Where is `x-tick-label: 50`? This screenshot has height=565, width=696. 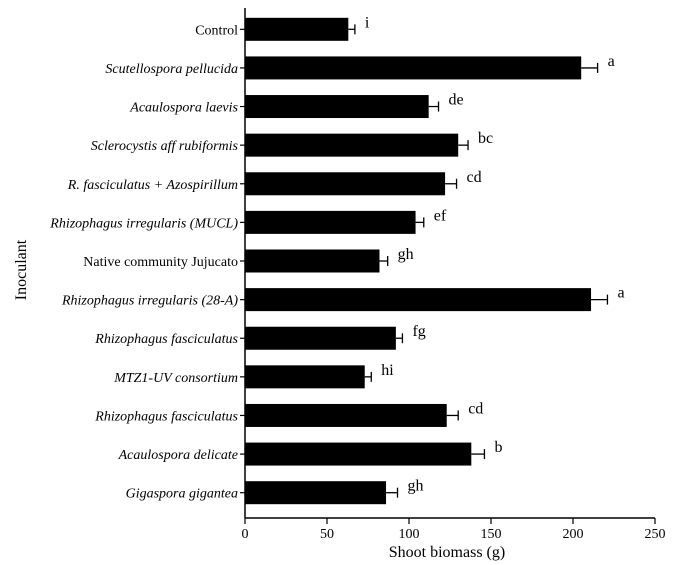 x-tick-label: 50 is located at coordinates (327, 534).